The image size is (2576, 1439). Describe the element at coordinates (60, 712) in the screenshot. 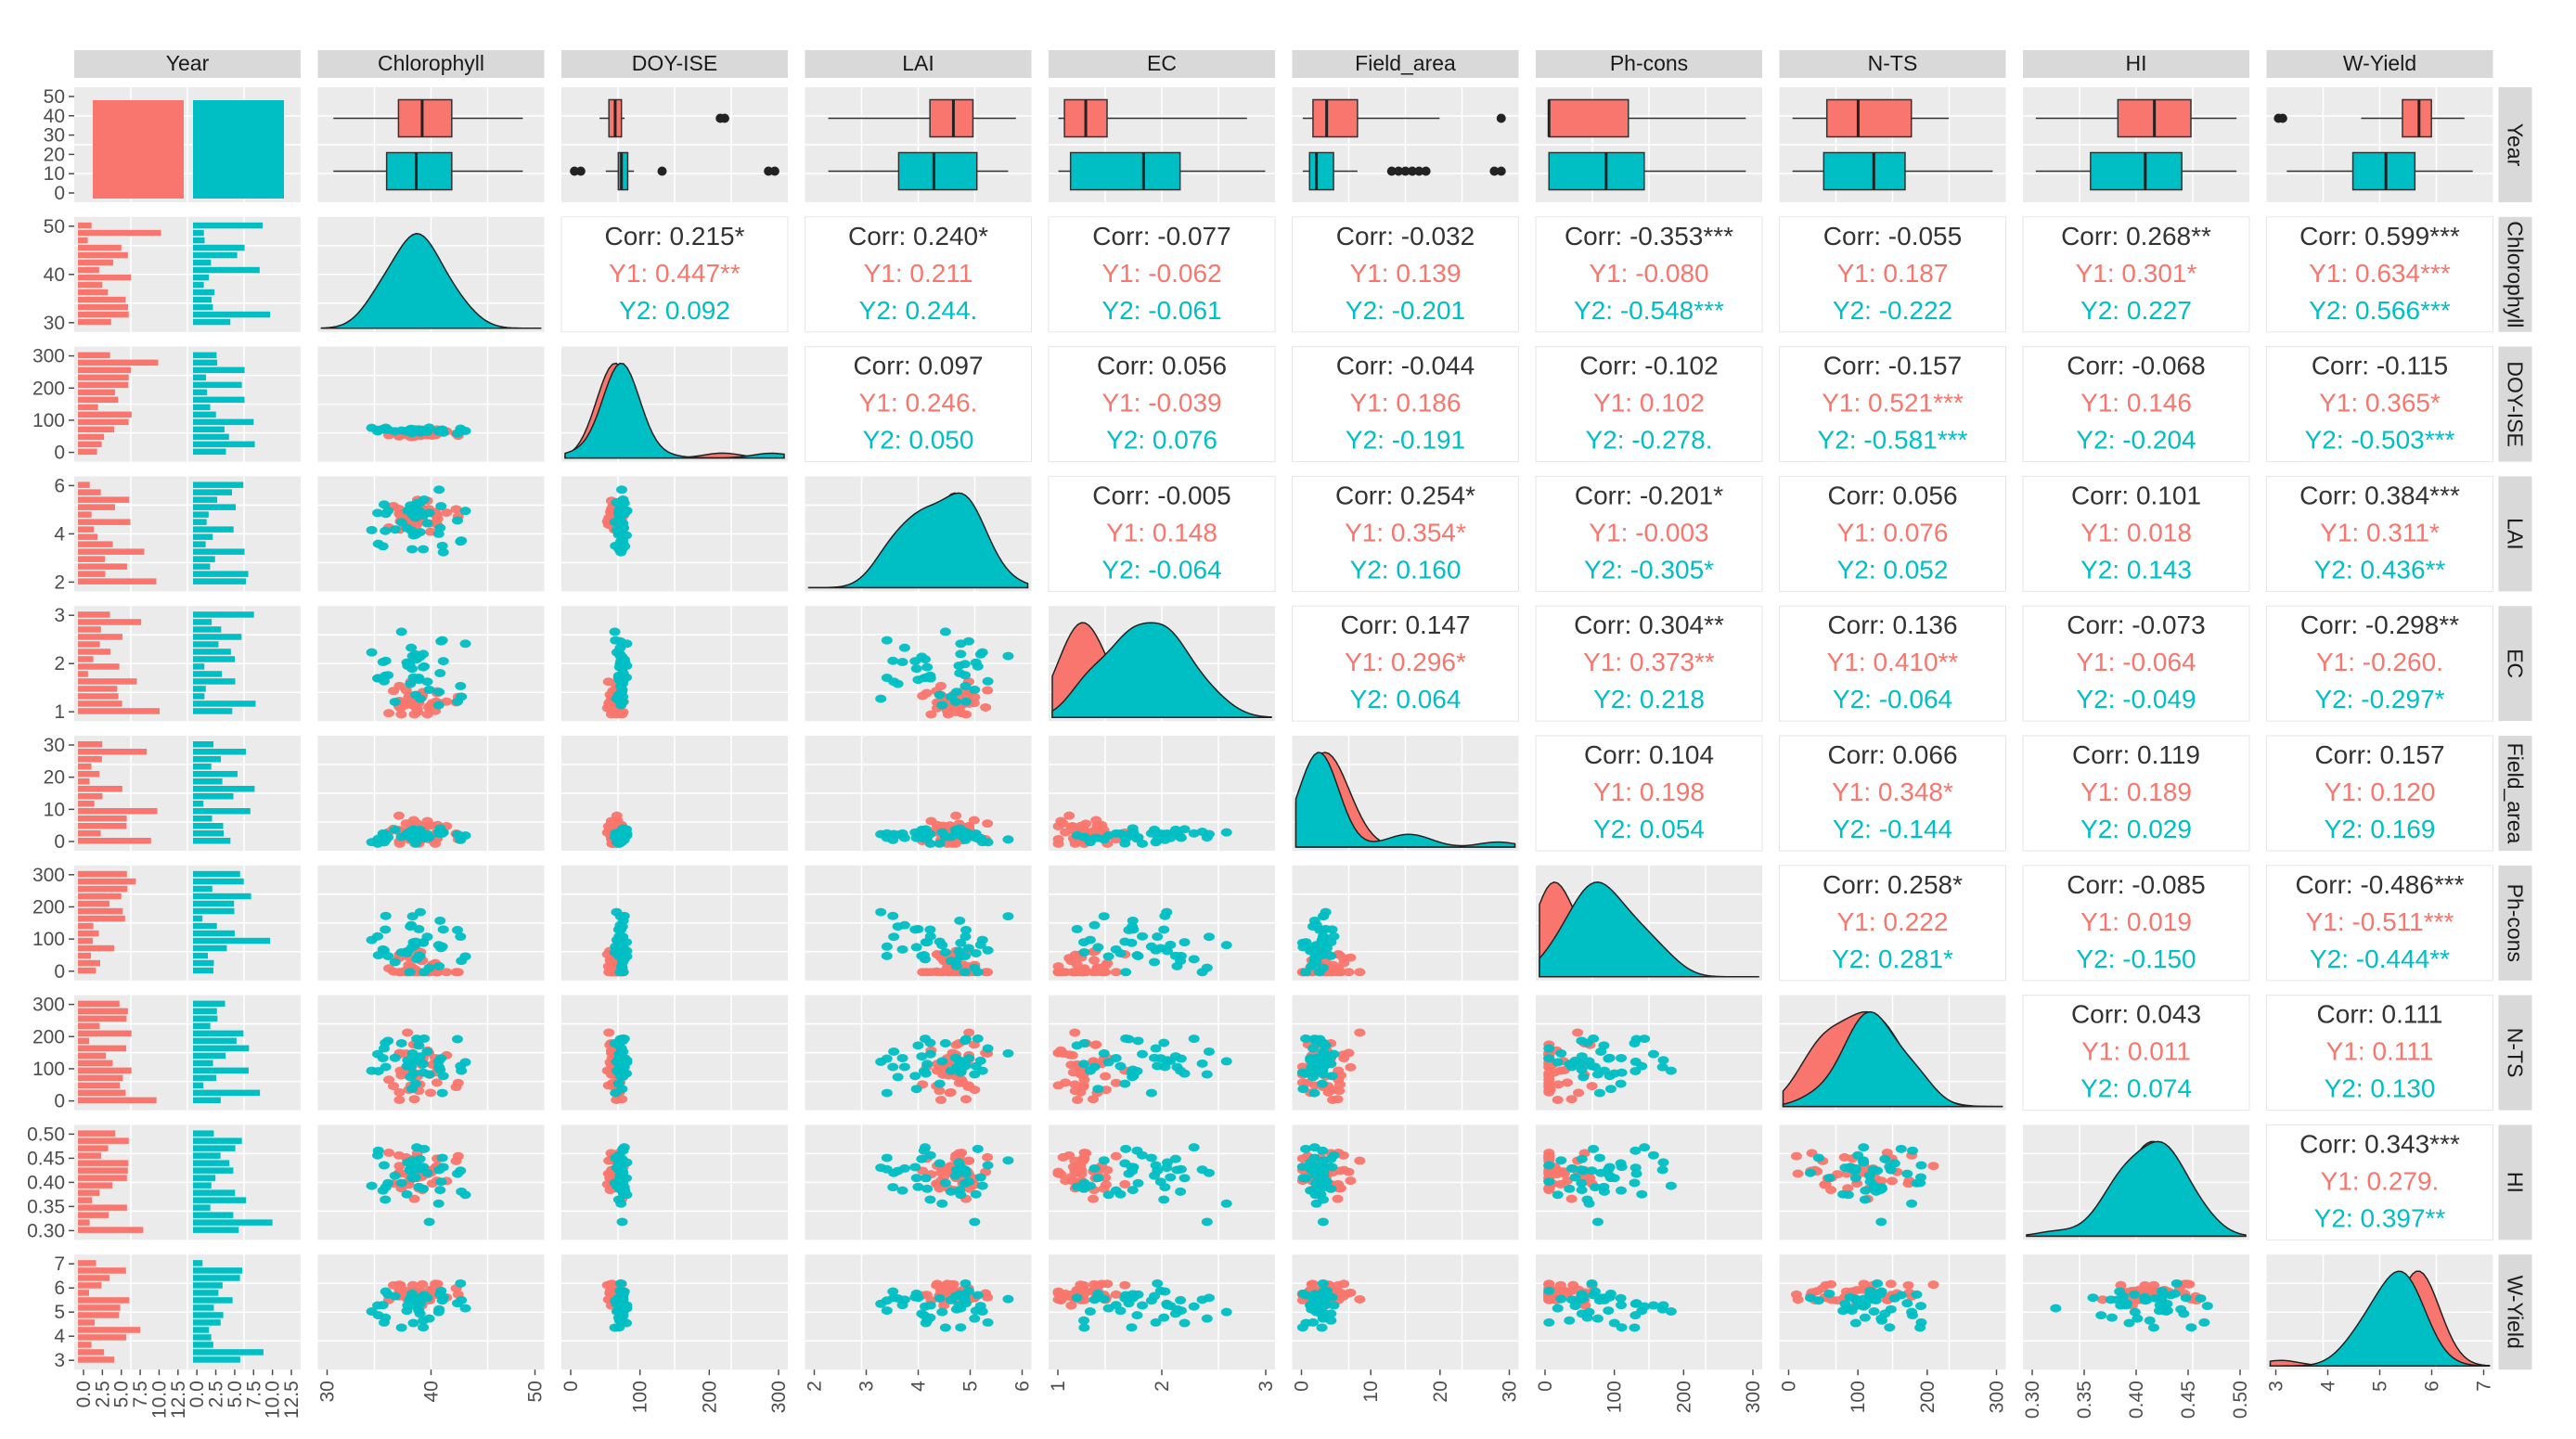

I see `y-tick-label: 1` at that location.